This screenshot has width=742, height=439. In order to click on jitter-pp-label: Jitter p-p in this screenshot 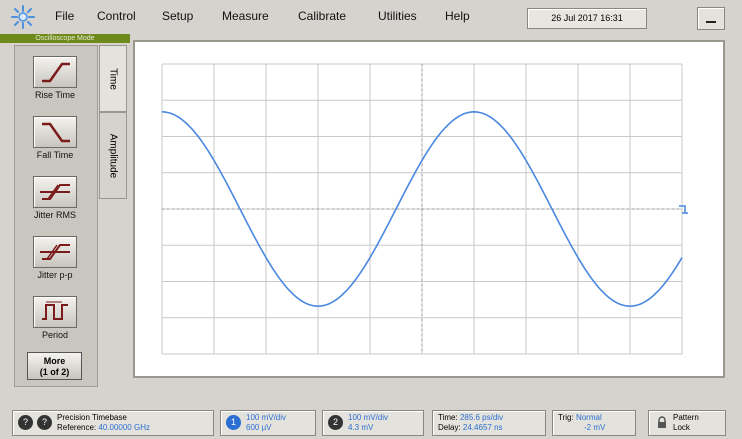, I will do `click(55, 275)`.